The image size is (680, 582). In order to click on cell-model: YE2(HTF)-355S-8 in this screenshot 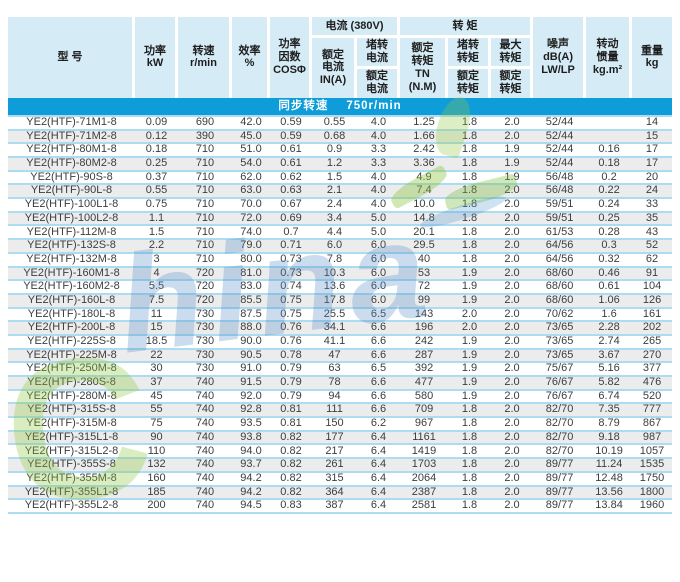, I will do `click(71, 466)`.